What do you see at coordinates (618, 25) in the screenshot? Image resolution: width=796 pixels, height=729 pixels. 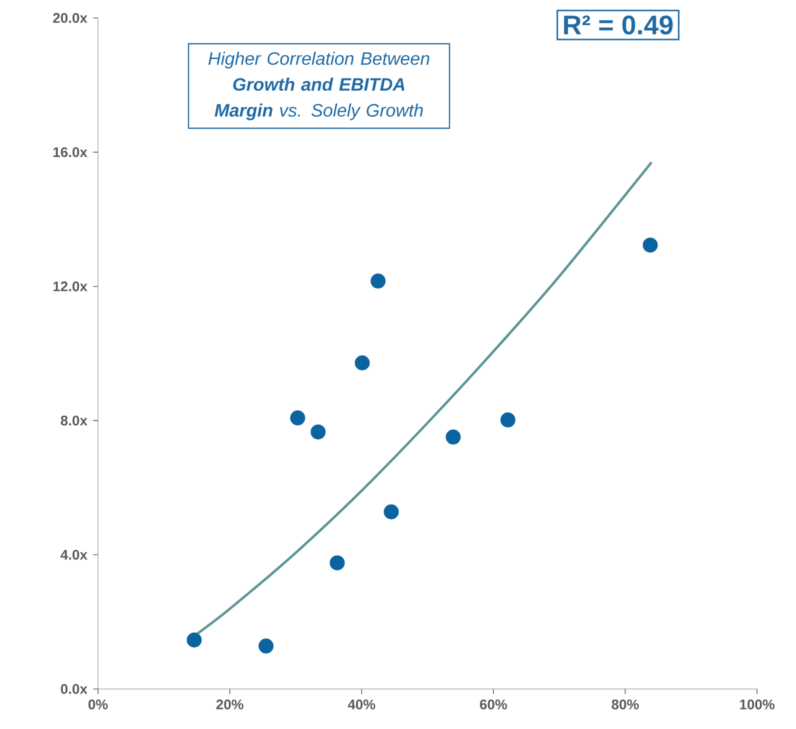 I see `annotation: R² = 0.49` at bounding box center [618, 25].